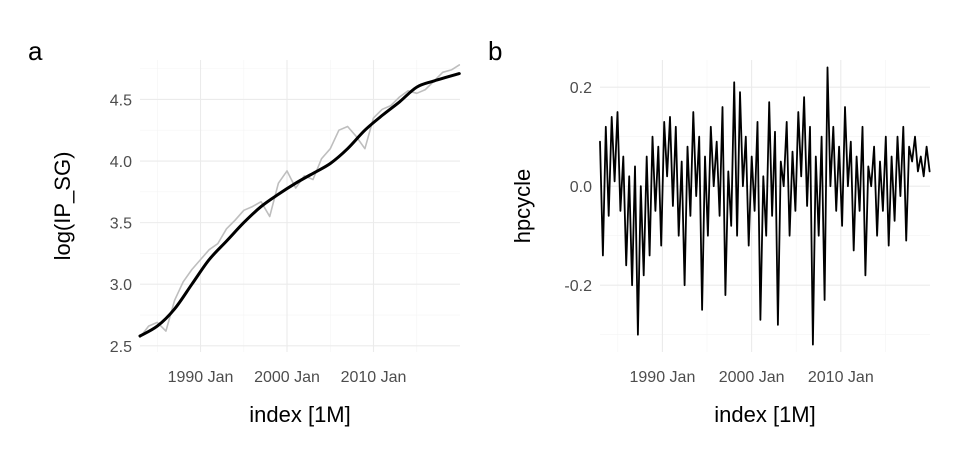 The image size is (960, 460). I want to click on y-tick-label: 4.5, so click(121, 100).